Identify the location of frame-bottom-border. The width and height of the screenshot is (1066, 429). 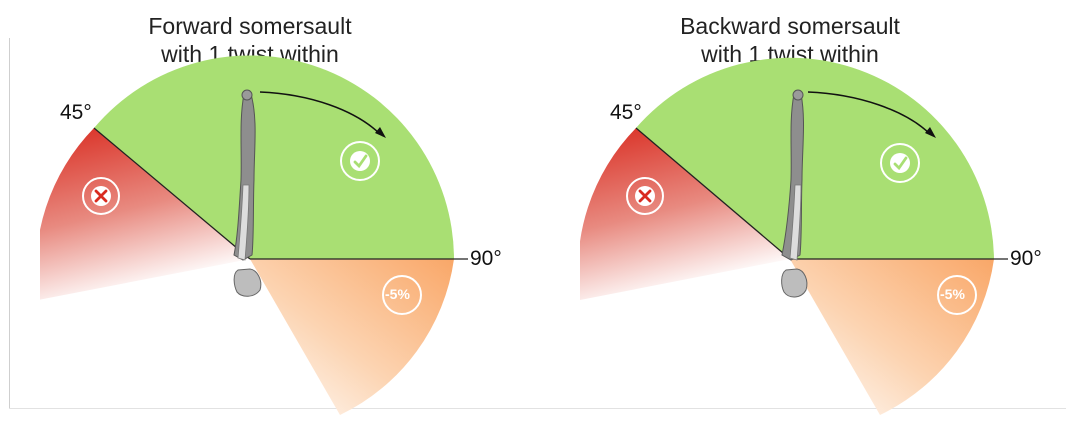
(537, 408).